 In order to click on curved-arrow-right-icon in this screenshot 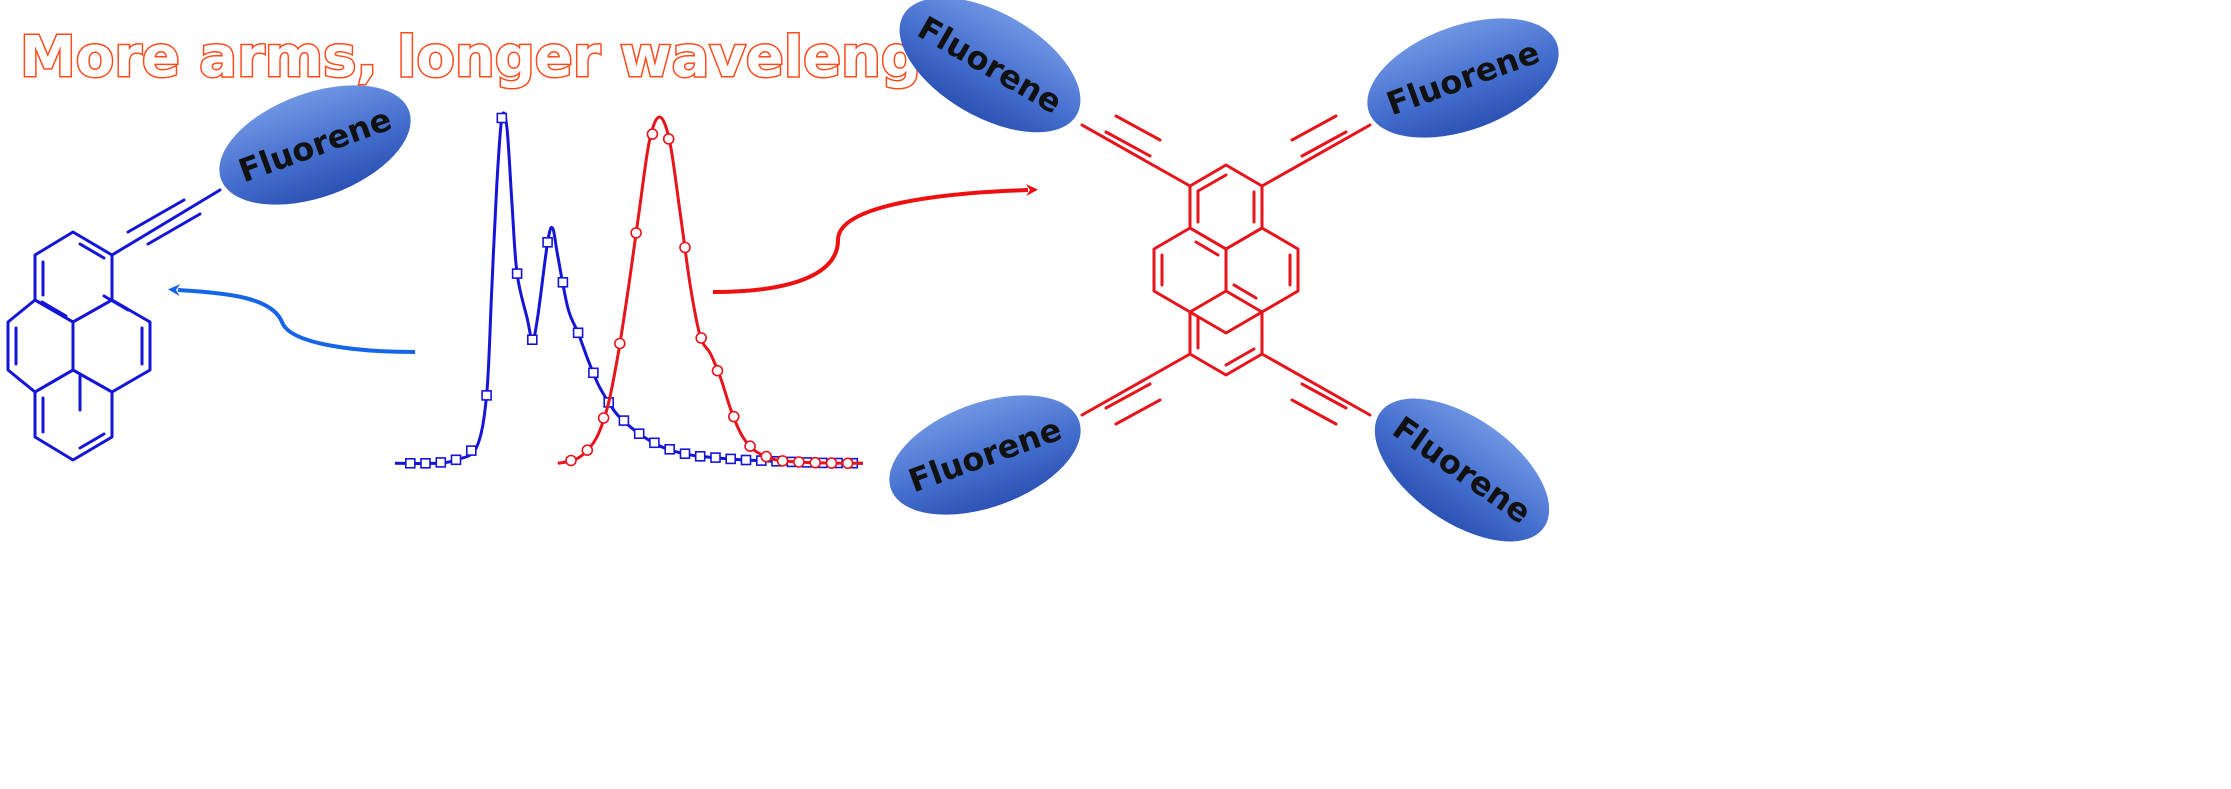, I will do `click(875, 239)`.